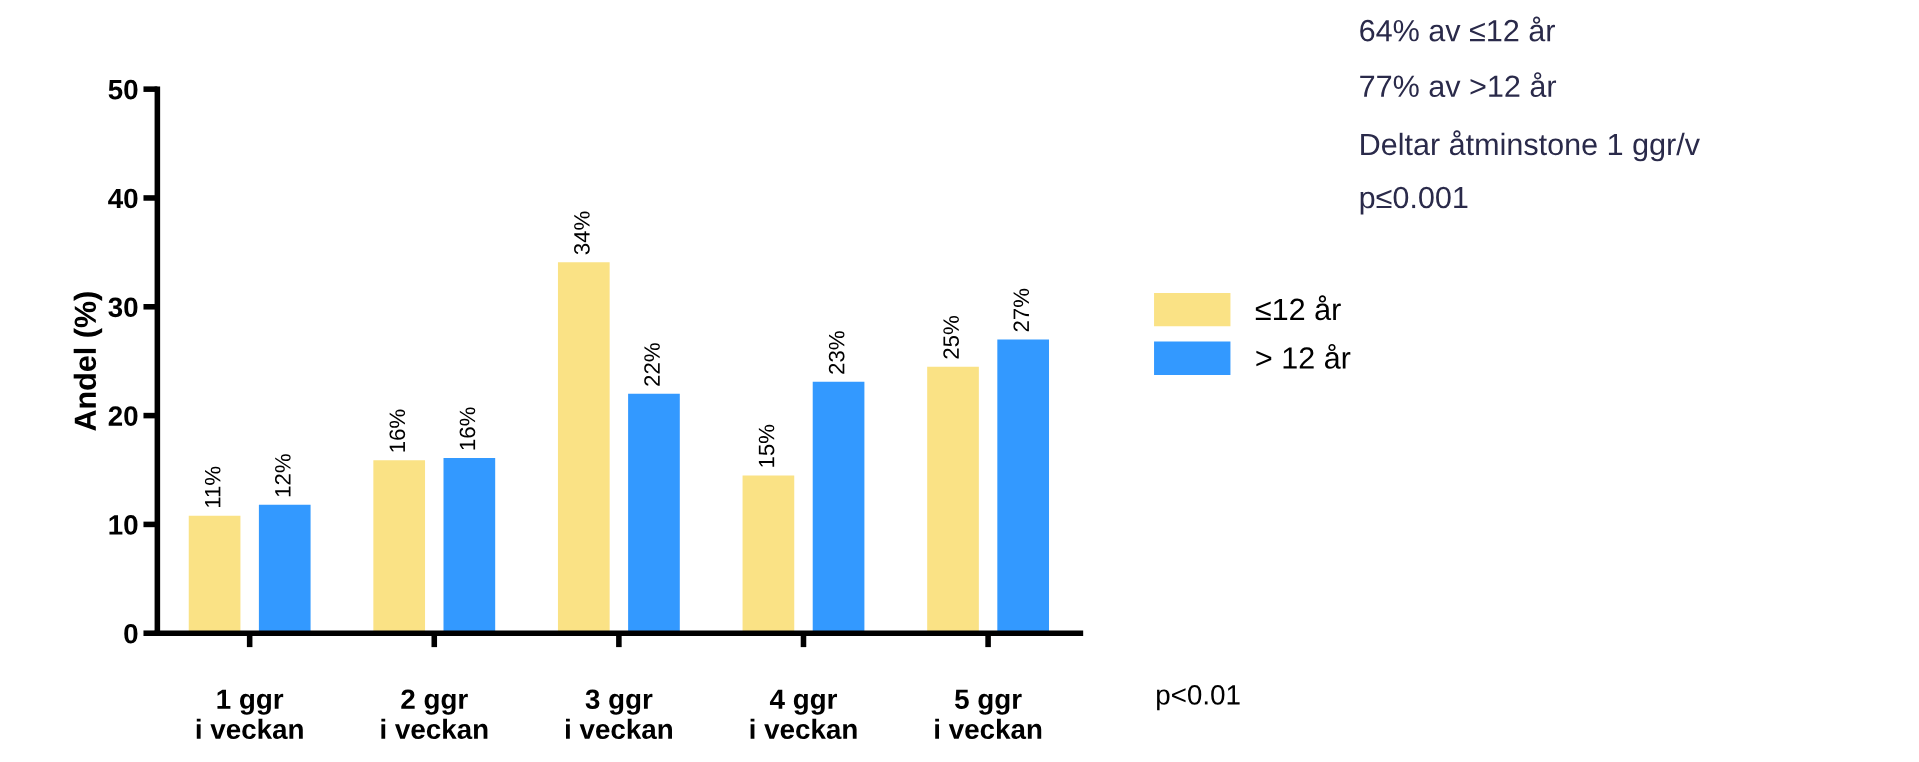 The width and height of the screenshot is (1919, 762). I want to click on x-tick-label: 4 ggr i veckan, so click(803, 714).